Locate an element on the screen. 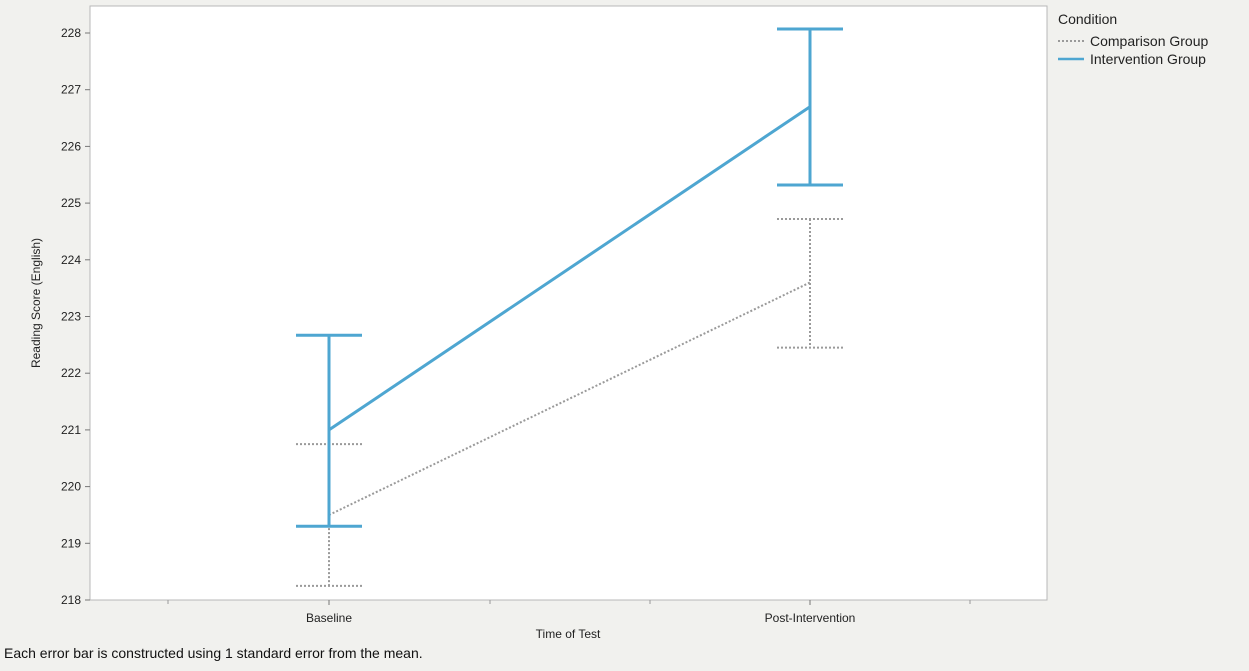  legend-title: Condition is located at coordinates (1087, 19).